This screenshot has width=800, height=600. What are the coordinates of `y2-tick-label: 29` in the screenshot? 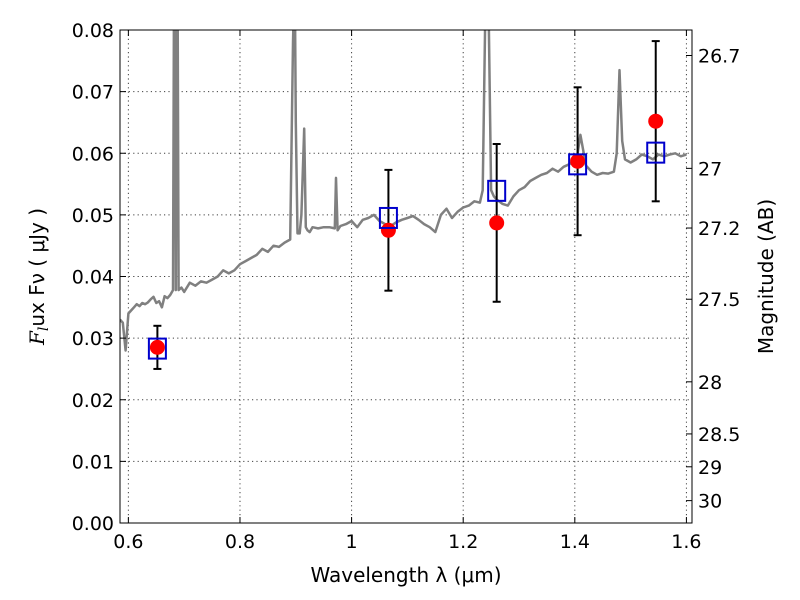 It's located at (710, 468).